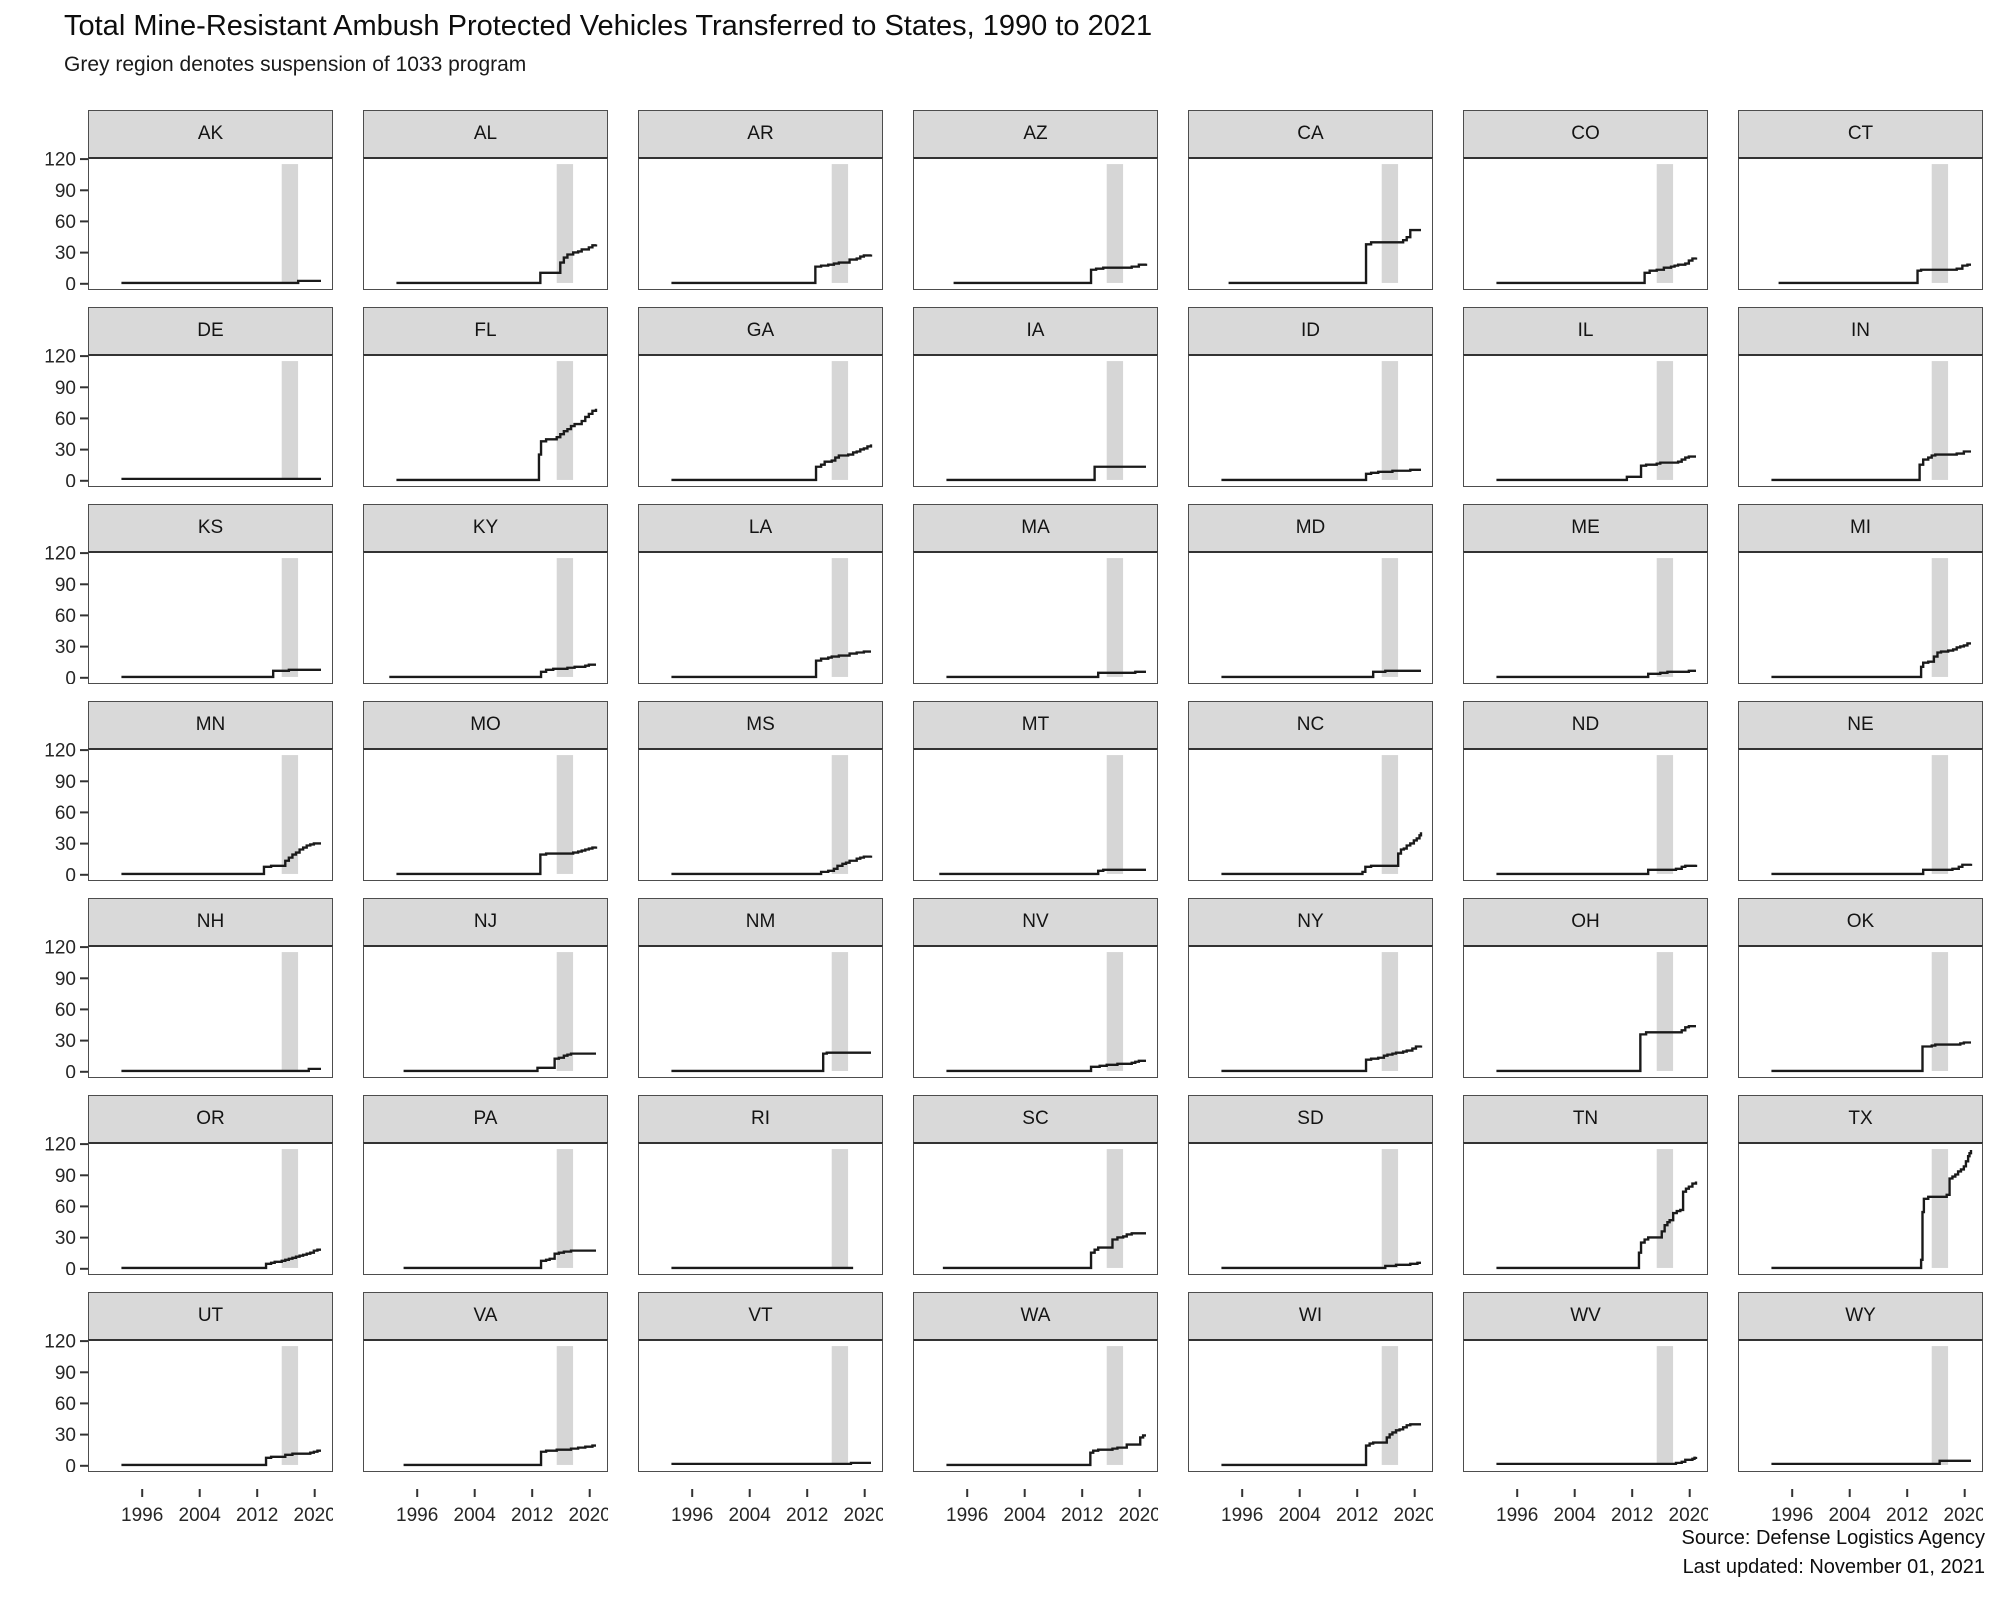  Describe the element at coordinates (1833, 1538) in the screenshot. I see `caption-source: Source: Defense Logistics Agency` at that location.